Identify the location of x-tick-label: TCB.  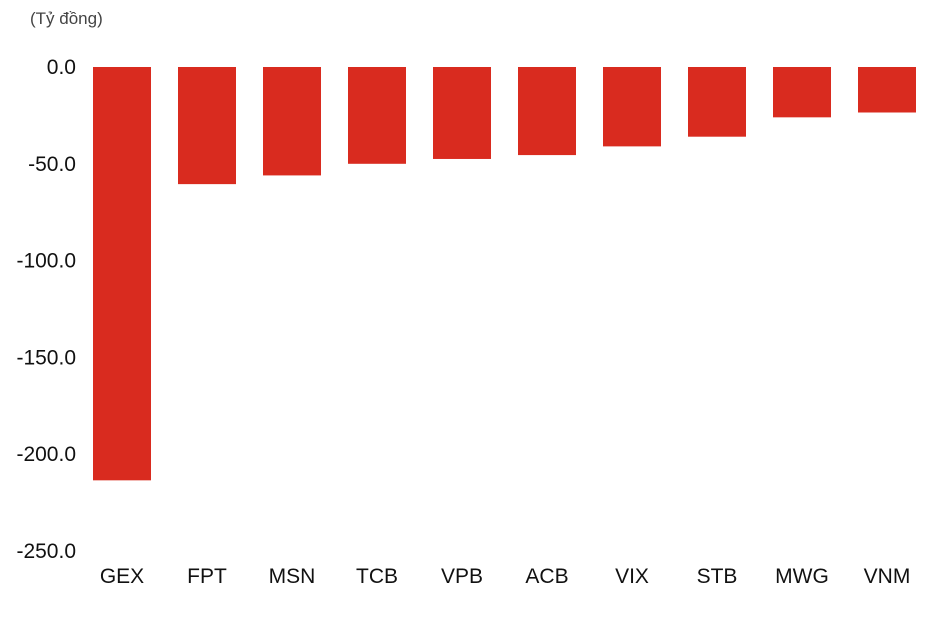
(377, 576).